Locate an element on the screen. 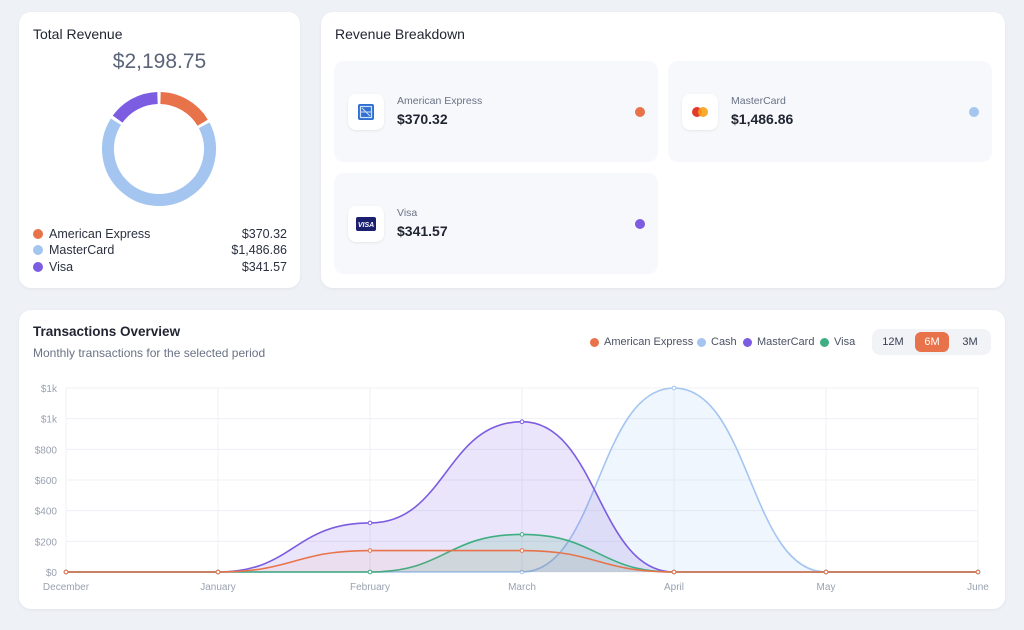 This screenshot has height=630, width=1024. breakdown-tile-amex: American Express $370.32 is located at coordinates (496, 111).